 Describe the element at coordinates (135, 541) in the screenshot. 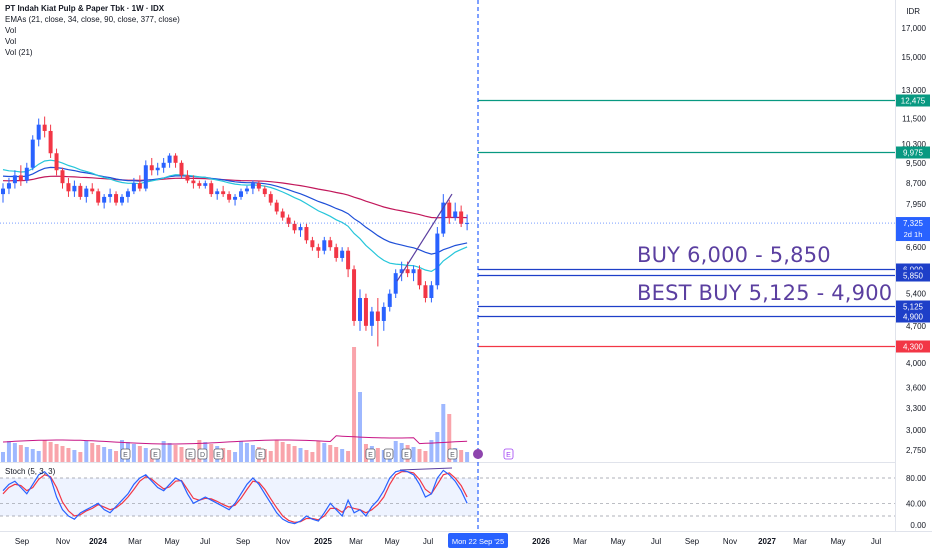

I see `x-tick-label: Mar` at that location.